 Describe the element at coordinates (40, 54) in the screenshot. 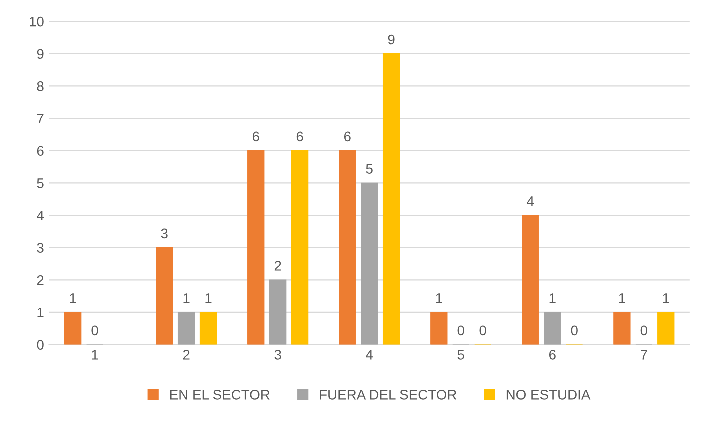

I see `y-tick-label: 9` at that location.